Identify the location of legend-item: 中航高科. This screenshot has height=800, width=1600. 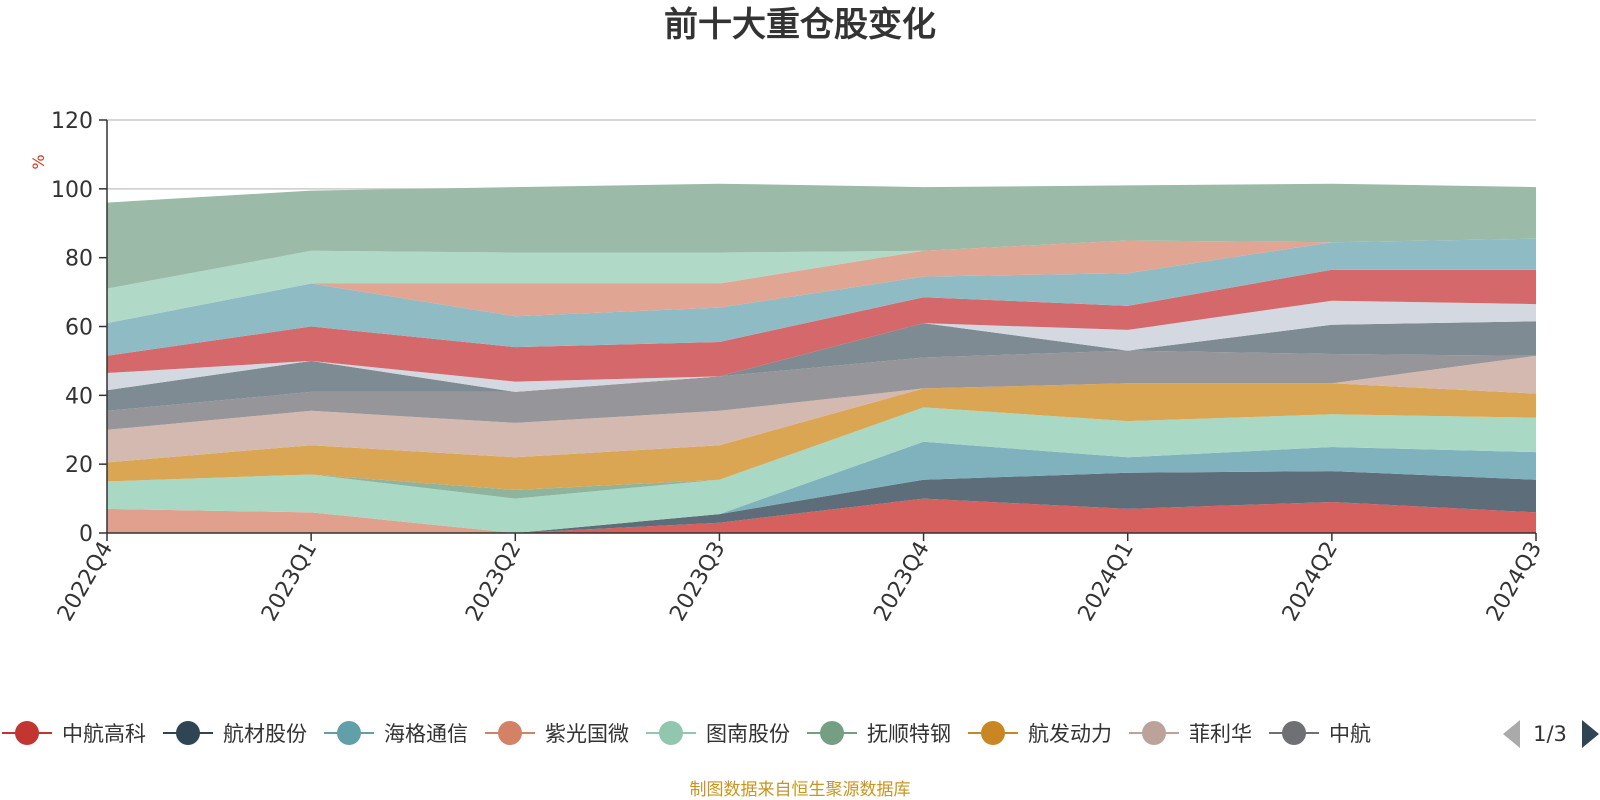
(74, 733).